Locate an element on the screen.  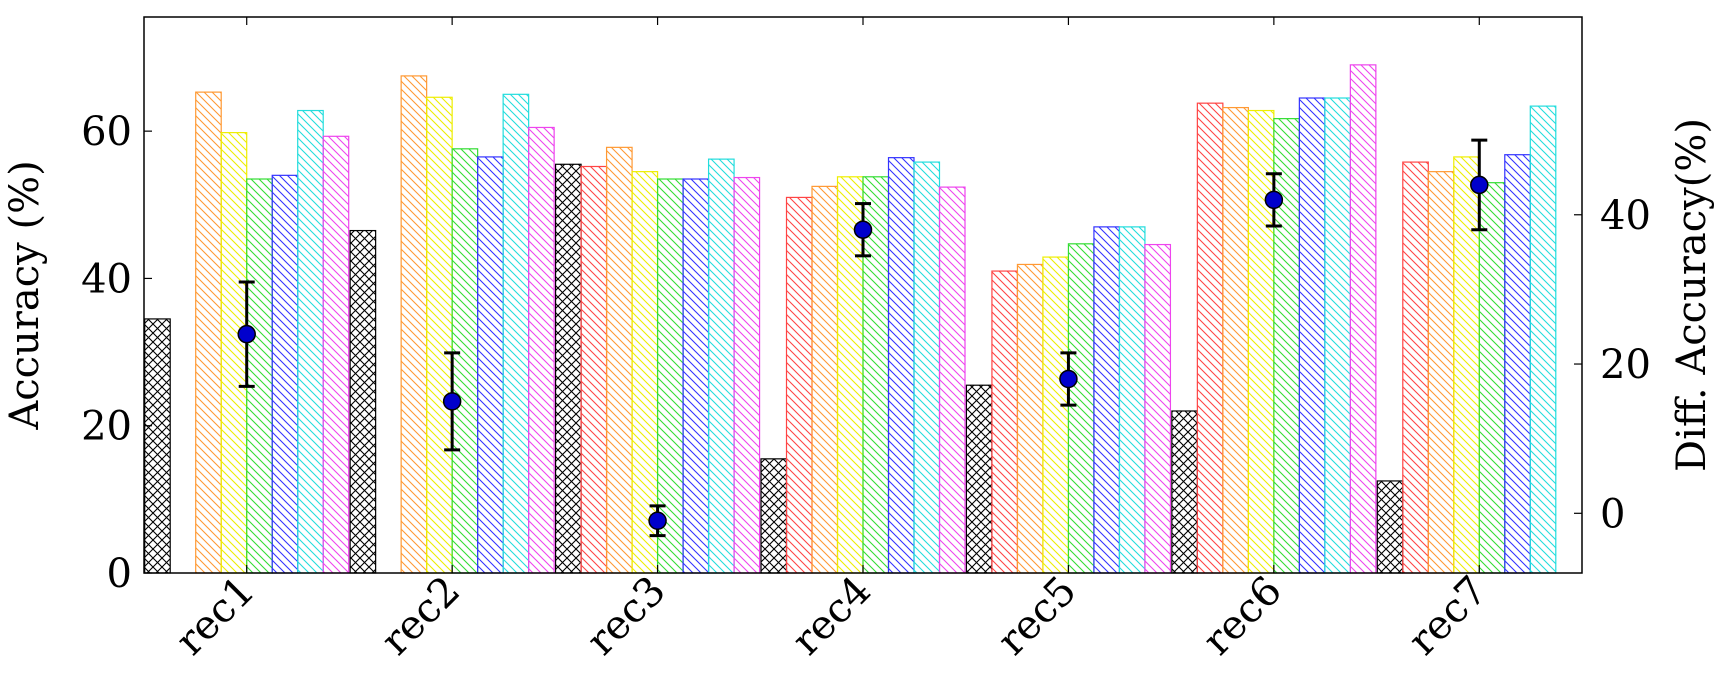
y-axis-title: Accuracy (%) is located at coordinates (25, 295).